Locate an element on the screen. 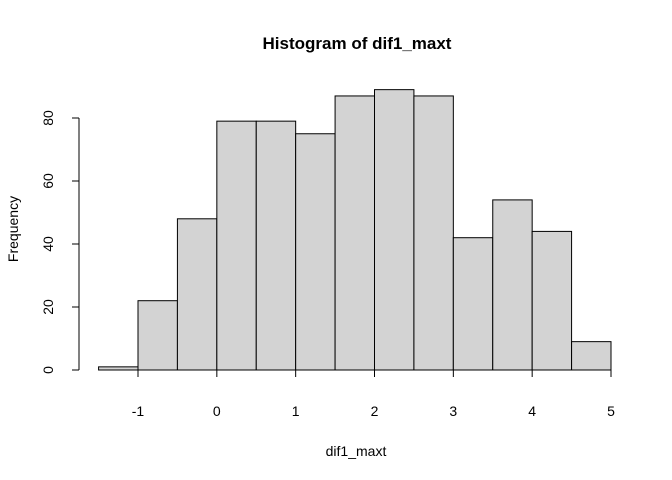 The width and height of the screenshot is (672, 480). y-axis: 0 20 40 60 80 is located at coordinates (60, 242).